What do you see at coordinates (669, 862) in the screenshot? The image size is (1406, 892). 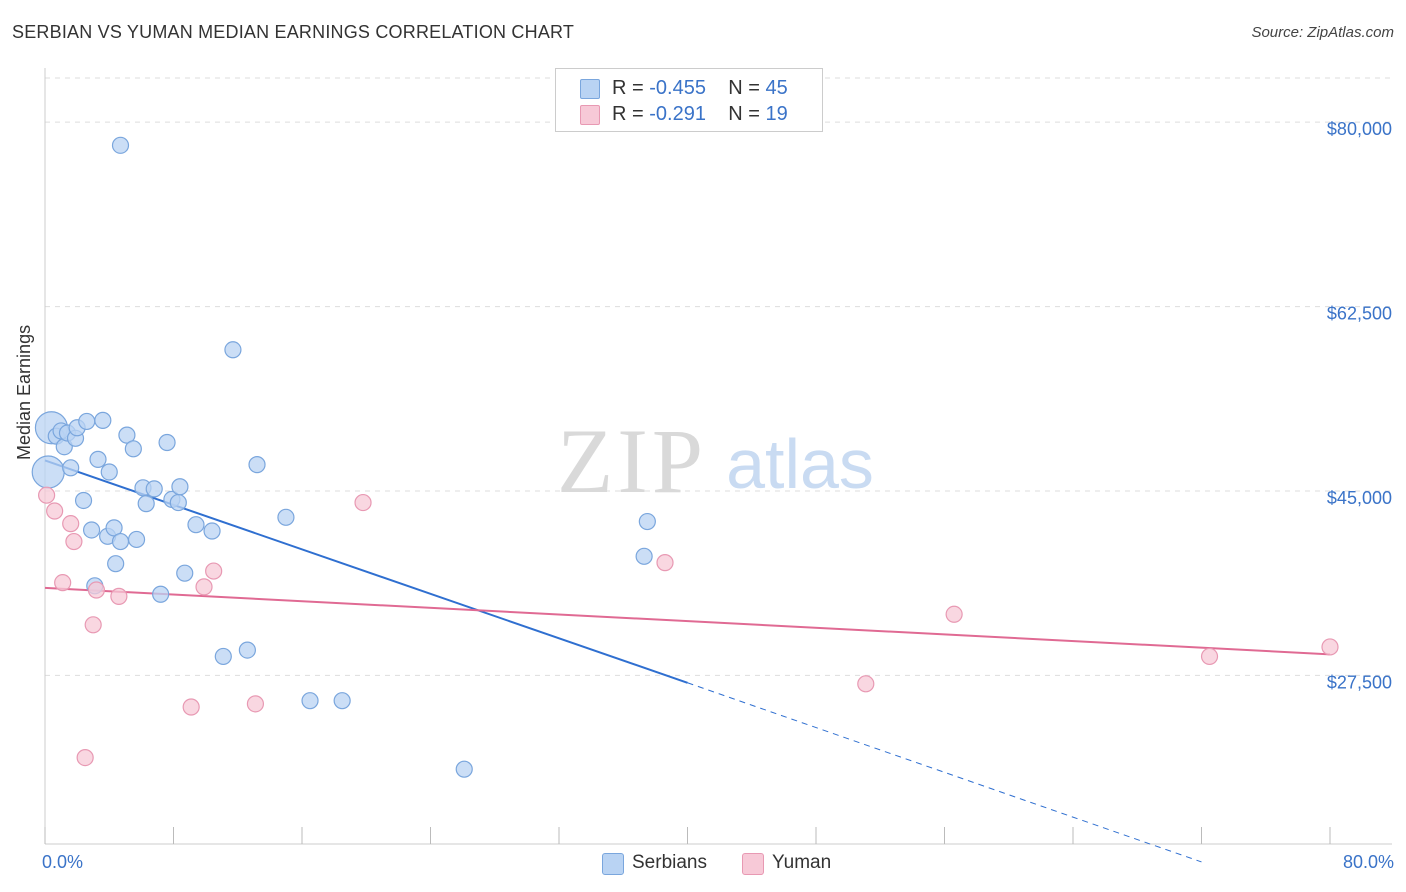 I see `bottom-legend-label-serbians: Serbians` at bounding box center [669, 862].